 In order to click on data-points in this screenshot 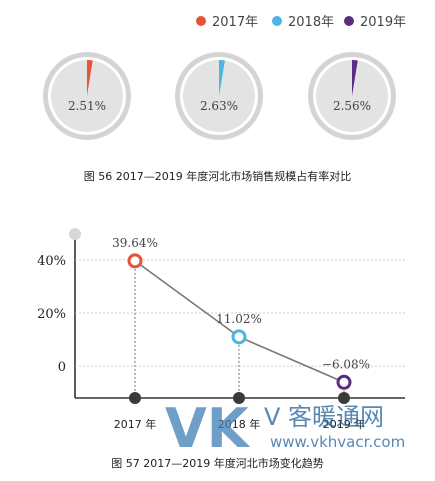, I will do `click(239, 321)`.